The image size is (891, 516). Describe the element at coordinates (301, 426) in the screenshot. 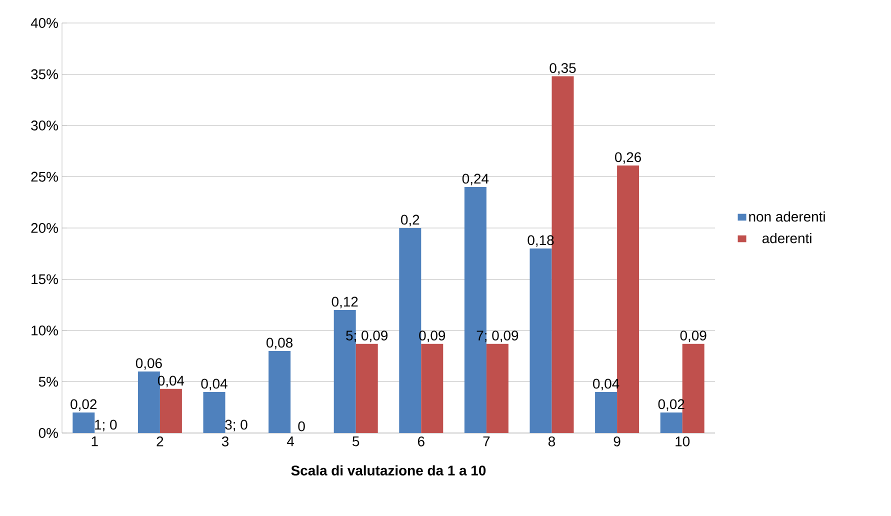

I see `data-label: 0` at that location.